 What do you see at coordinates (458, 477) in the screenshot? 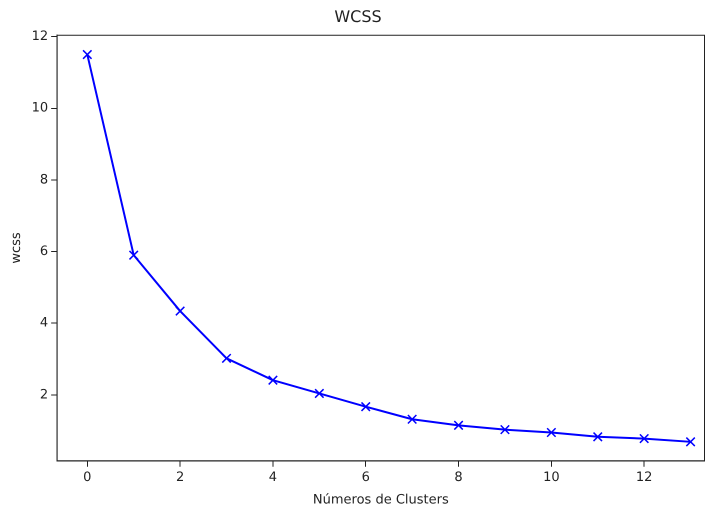
I see `x-tick-label: 8` at bounding box center [458, 477].